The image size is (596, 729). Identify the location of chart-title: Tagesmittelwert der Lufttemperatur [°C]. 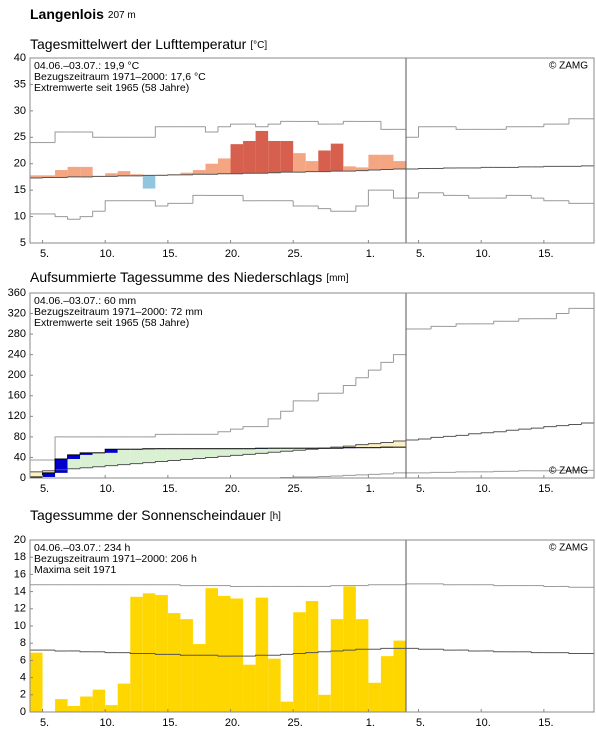
(148, 44).